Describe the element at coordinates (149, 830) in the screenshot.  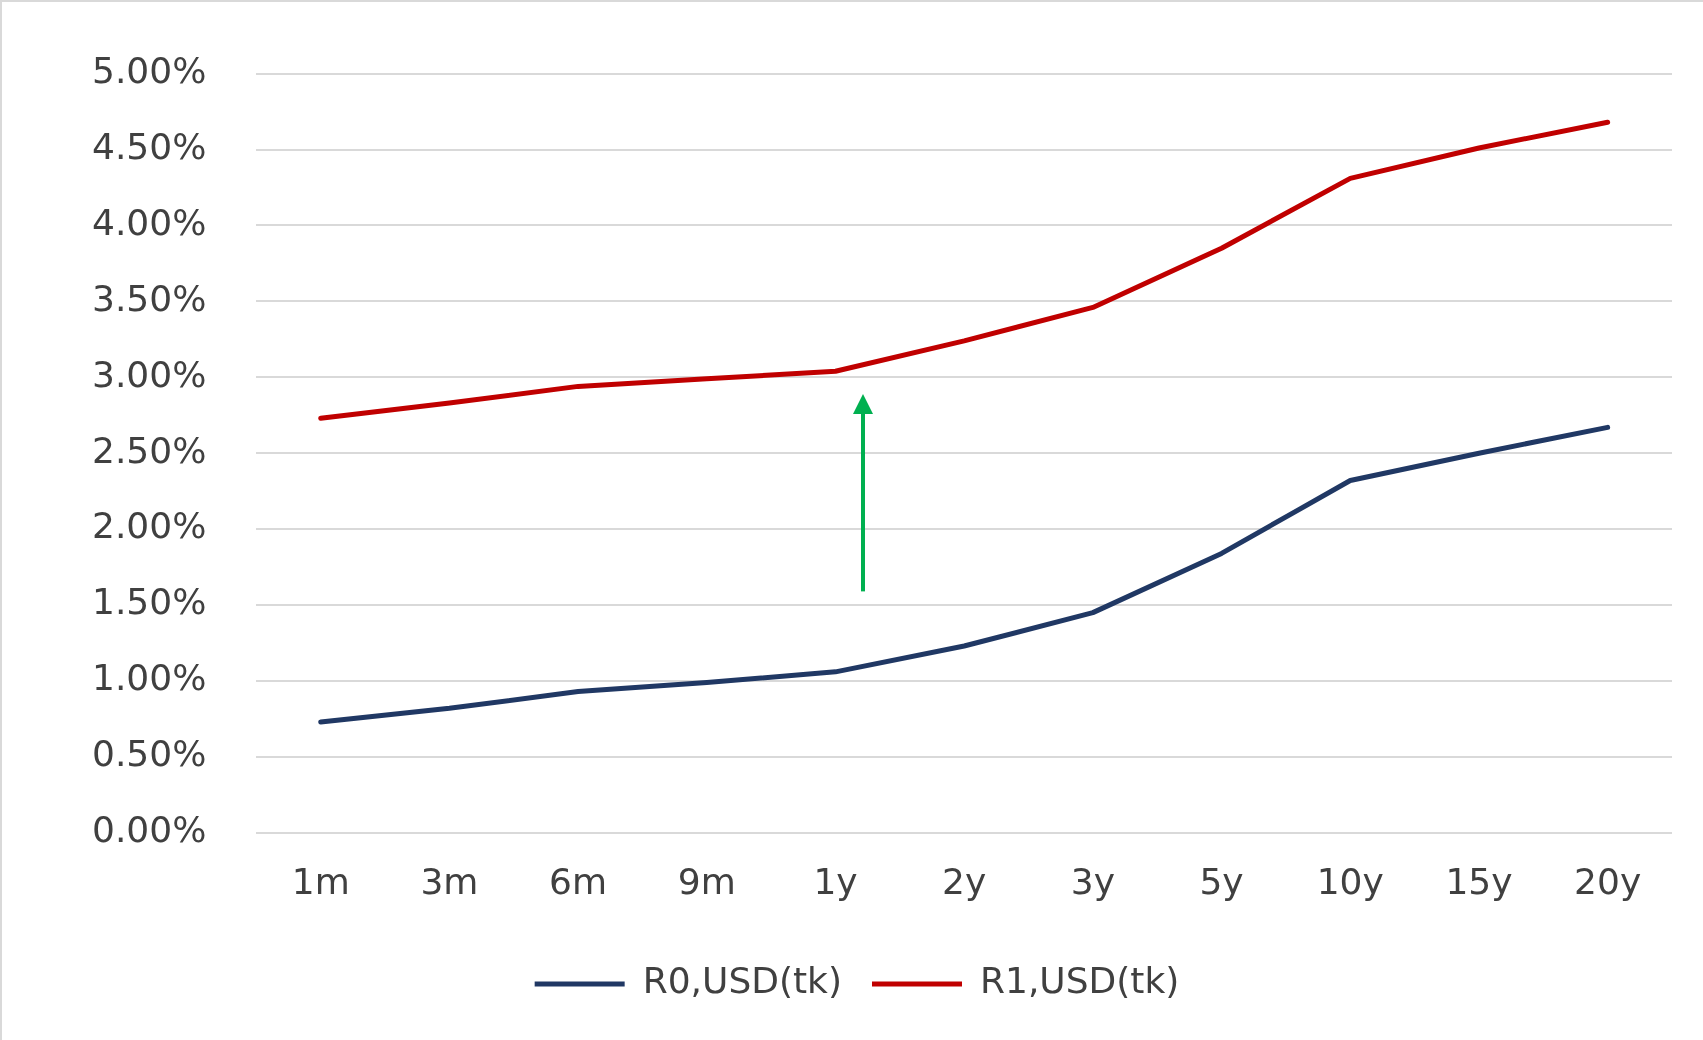
I see `y-tick-label: 0.00%` at that location.